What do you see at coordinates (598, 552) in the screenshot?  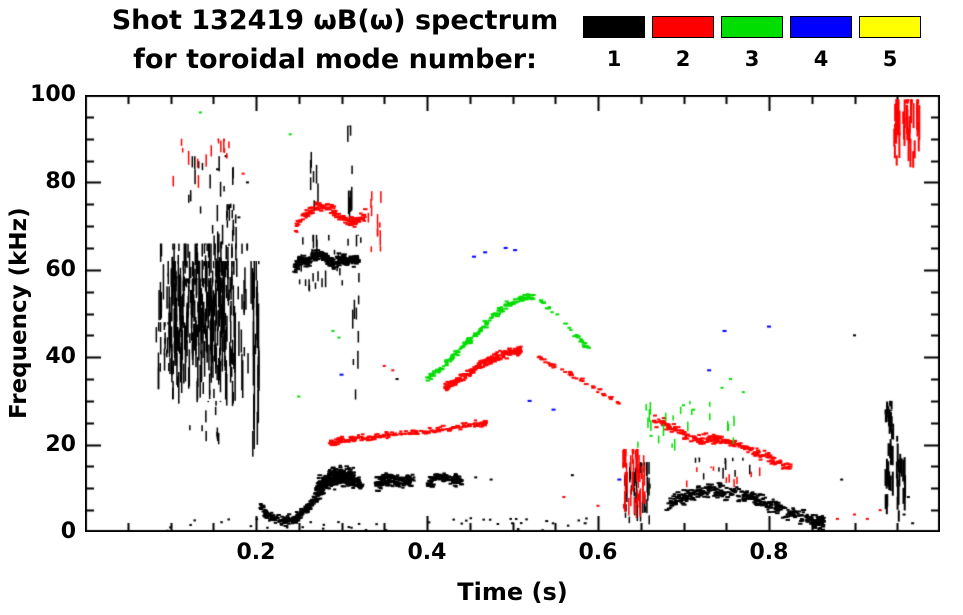 I see `x-tick-label: 0.6` at bounding box center [598, 552].